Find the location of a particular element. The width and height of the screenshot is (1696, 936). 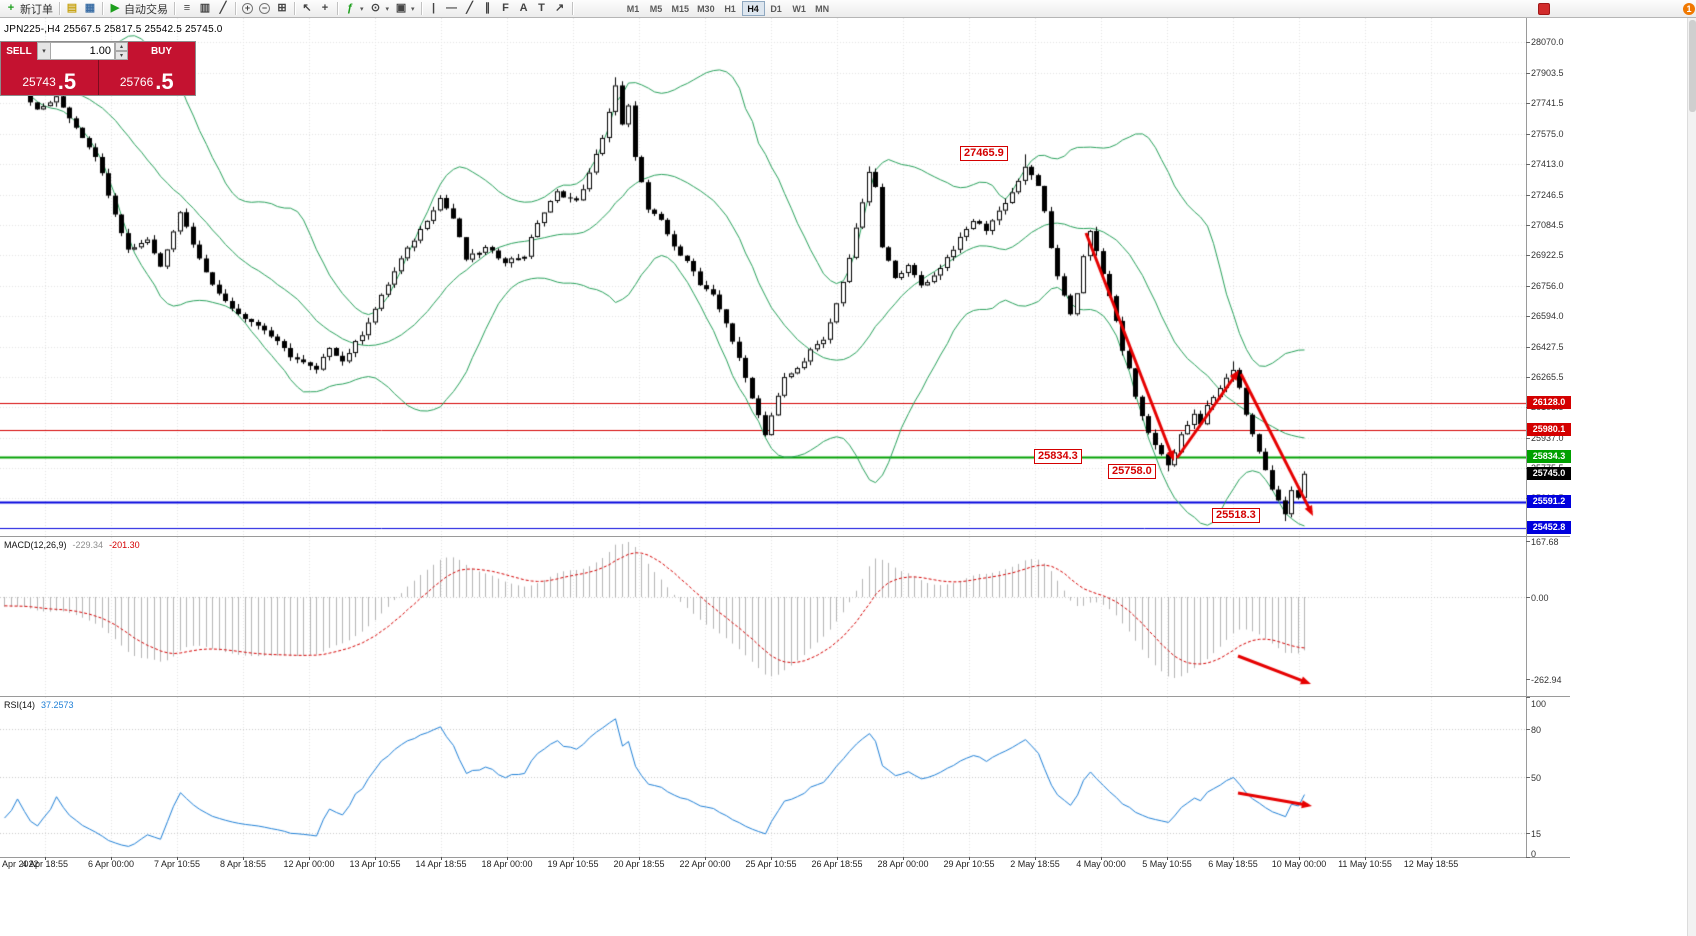

label-button: T is located at coordinates (542, 9).